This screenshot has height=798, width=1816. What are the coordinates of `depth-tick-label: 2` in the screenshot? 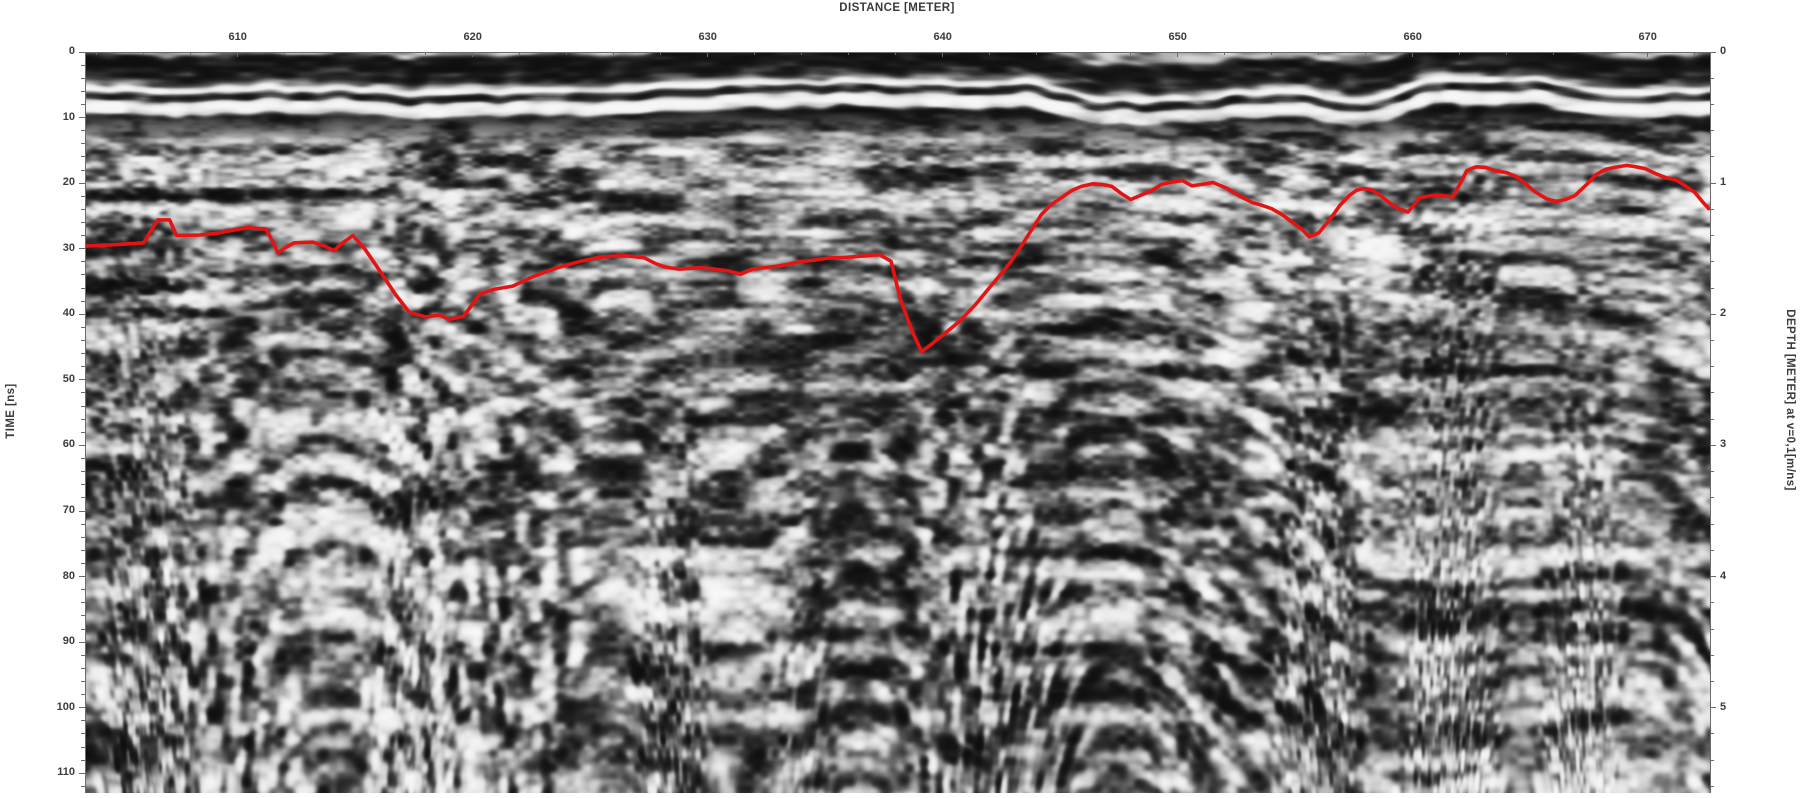 It's located at (1723, 313).